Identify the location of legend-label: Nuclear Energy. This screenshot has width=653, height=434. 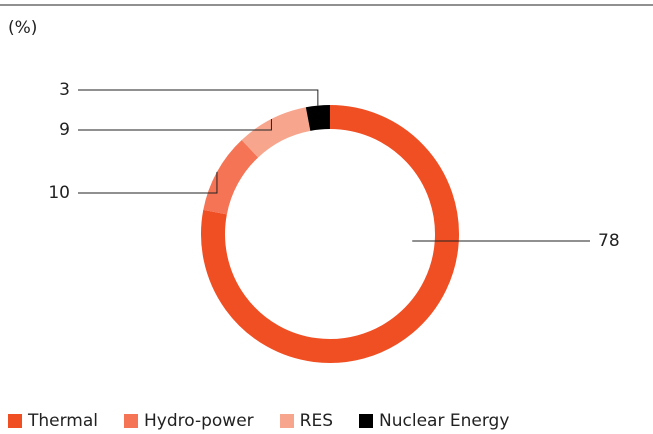
(444, 421).